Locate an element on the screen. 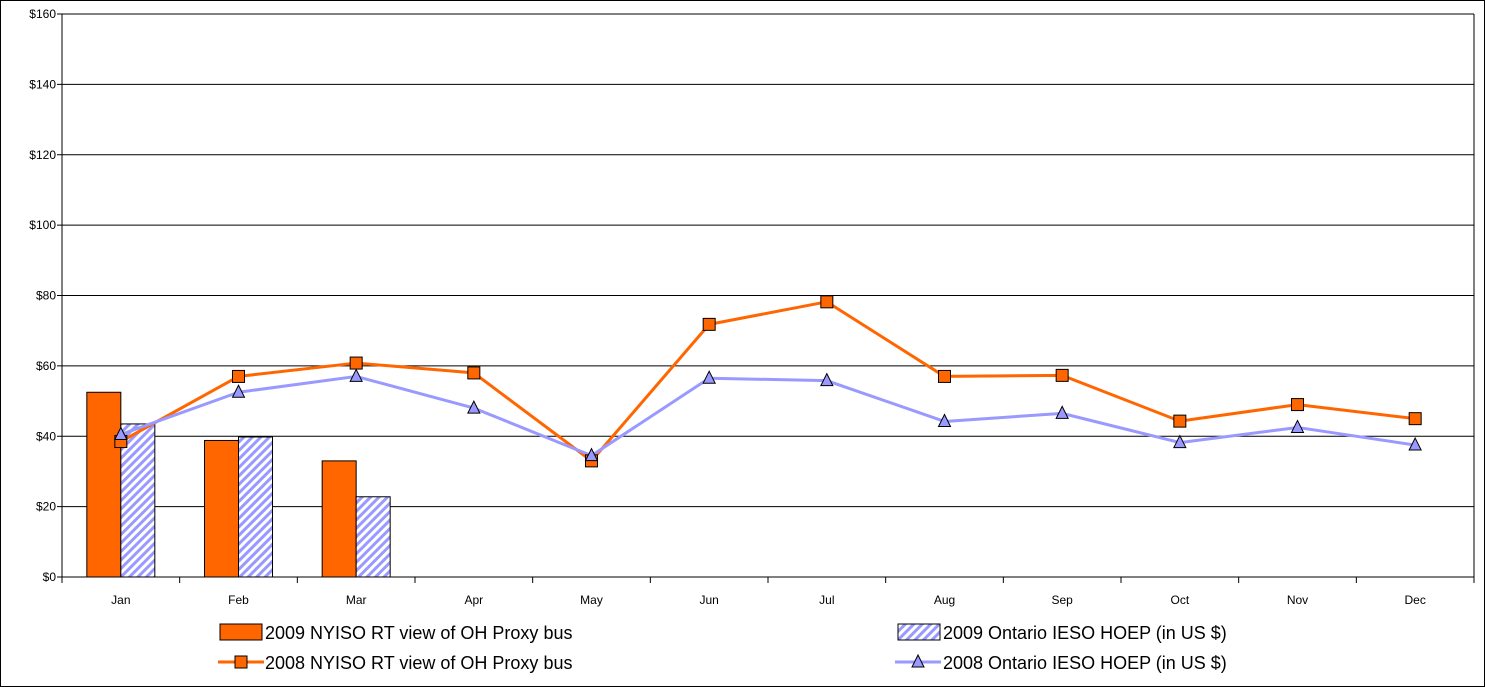  legend-label-2008-nyiso: 2008 NYISO RT view of OH Proxy bus is located at coordinates (418, 663).